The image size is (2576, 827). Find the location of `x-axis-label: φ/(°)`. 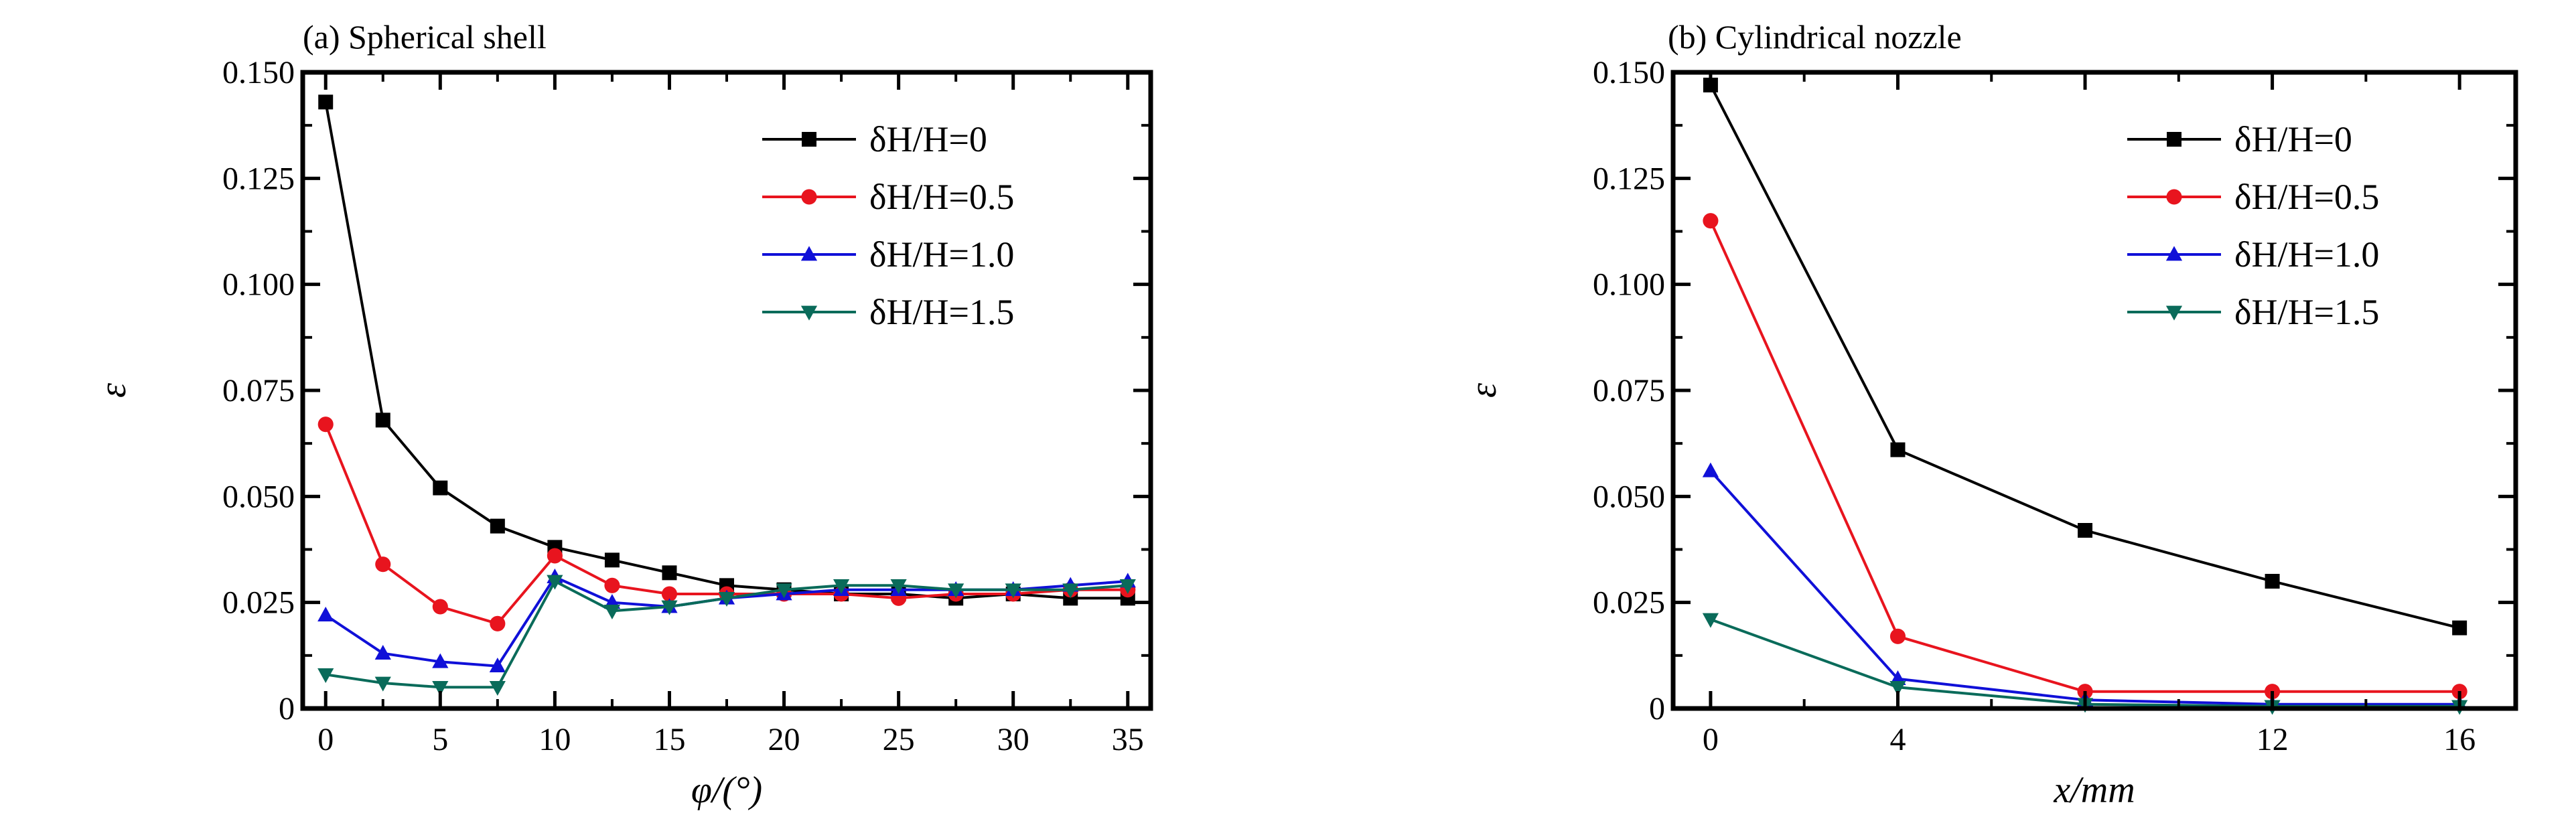

x-axis-label: φ/(°) is located at coordinates (726, 790).